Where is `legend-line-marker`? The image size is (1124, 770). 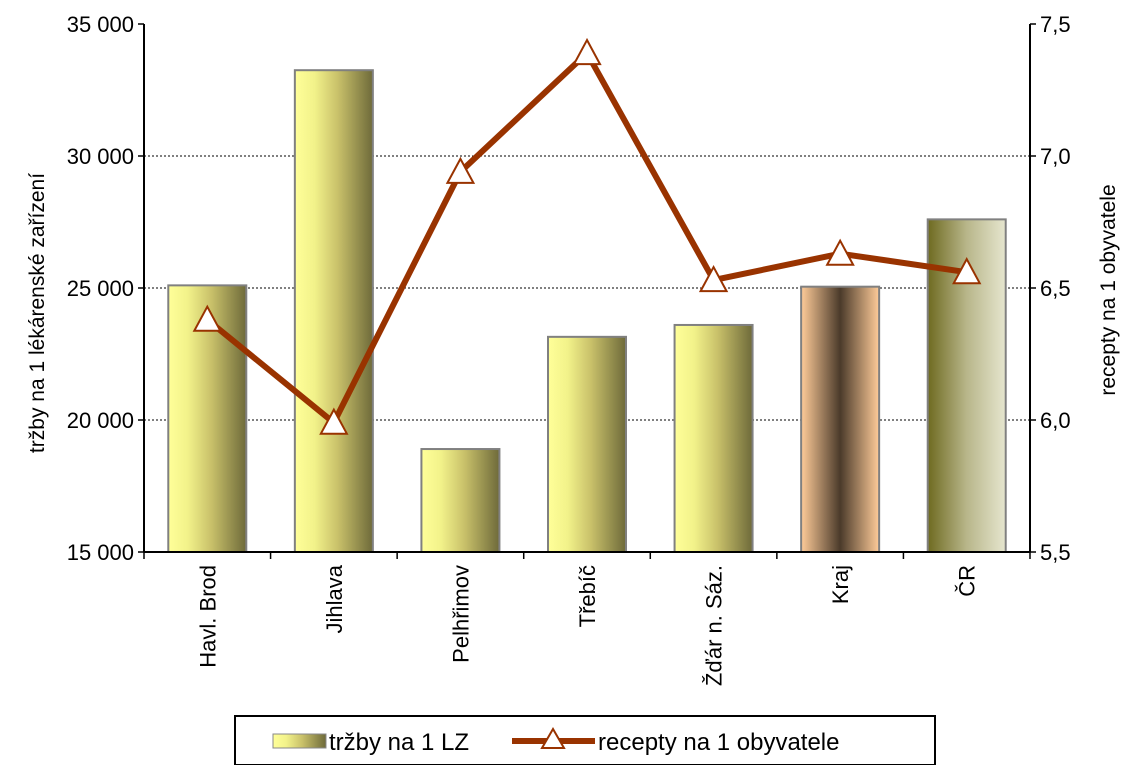 legend-line-marker is located at coordinates (553, 738).